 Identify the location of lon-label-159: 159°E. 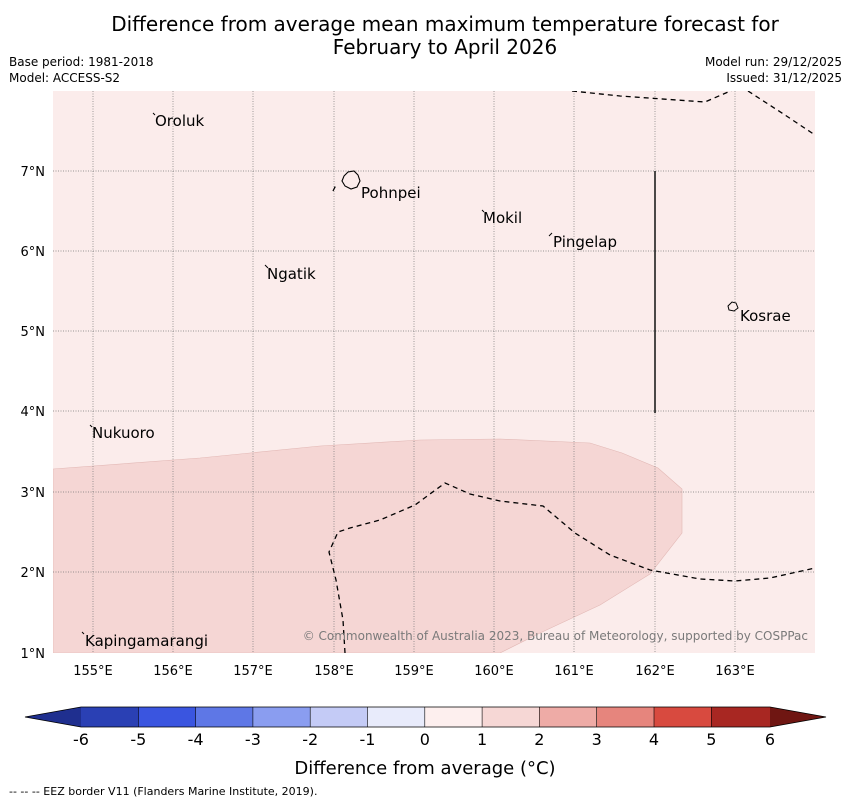
(414, 671).